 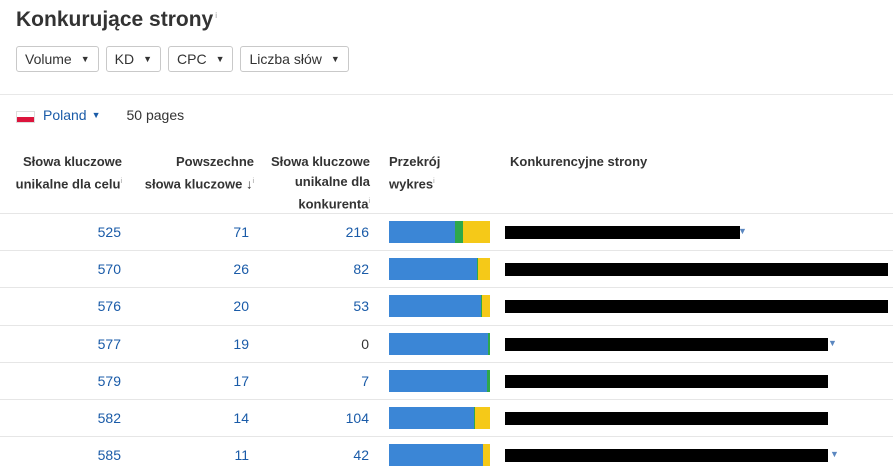 I want to click on unique-competitor-link: 7, so click(x=365, y=380).